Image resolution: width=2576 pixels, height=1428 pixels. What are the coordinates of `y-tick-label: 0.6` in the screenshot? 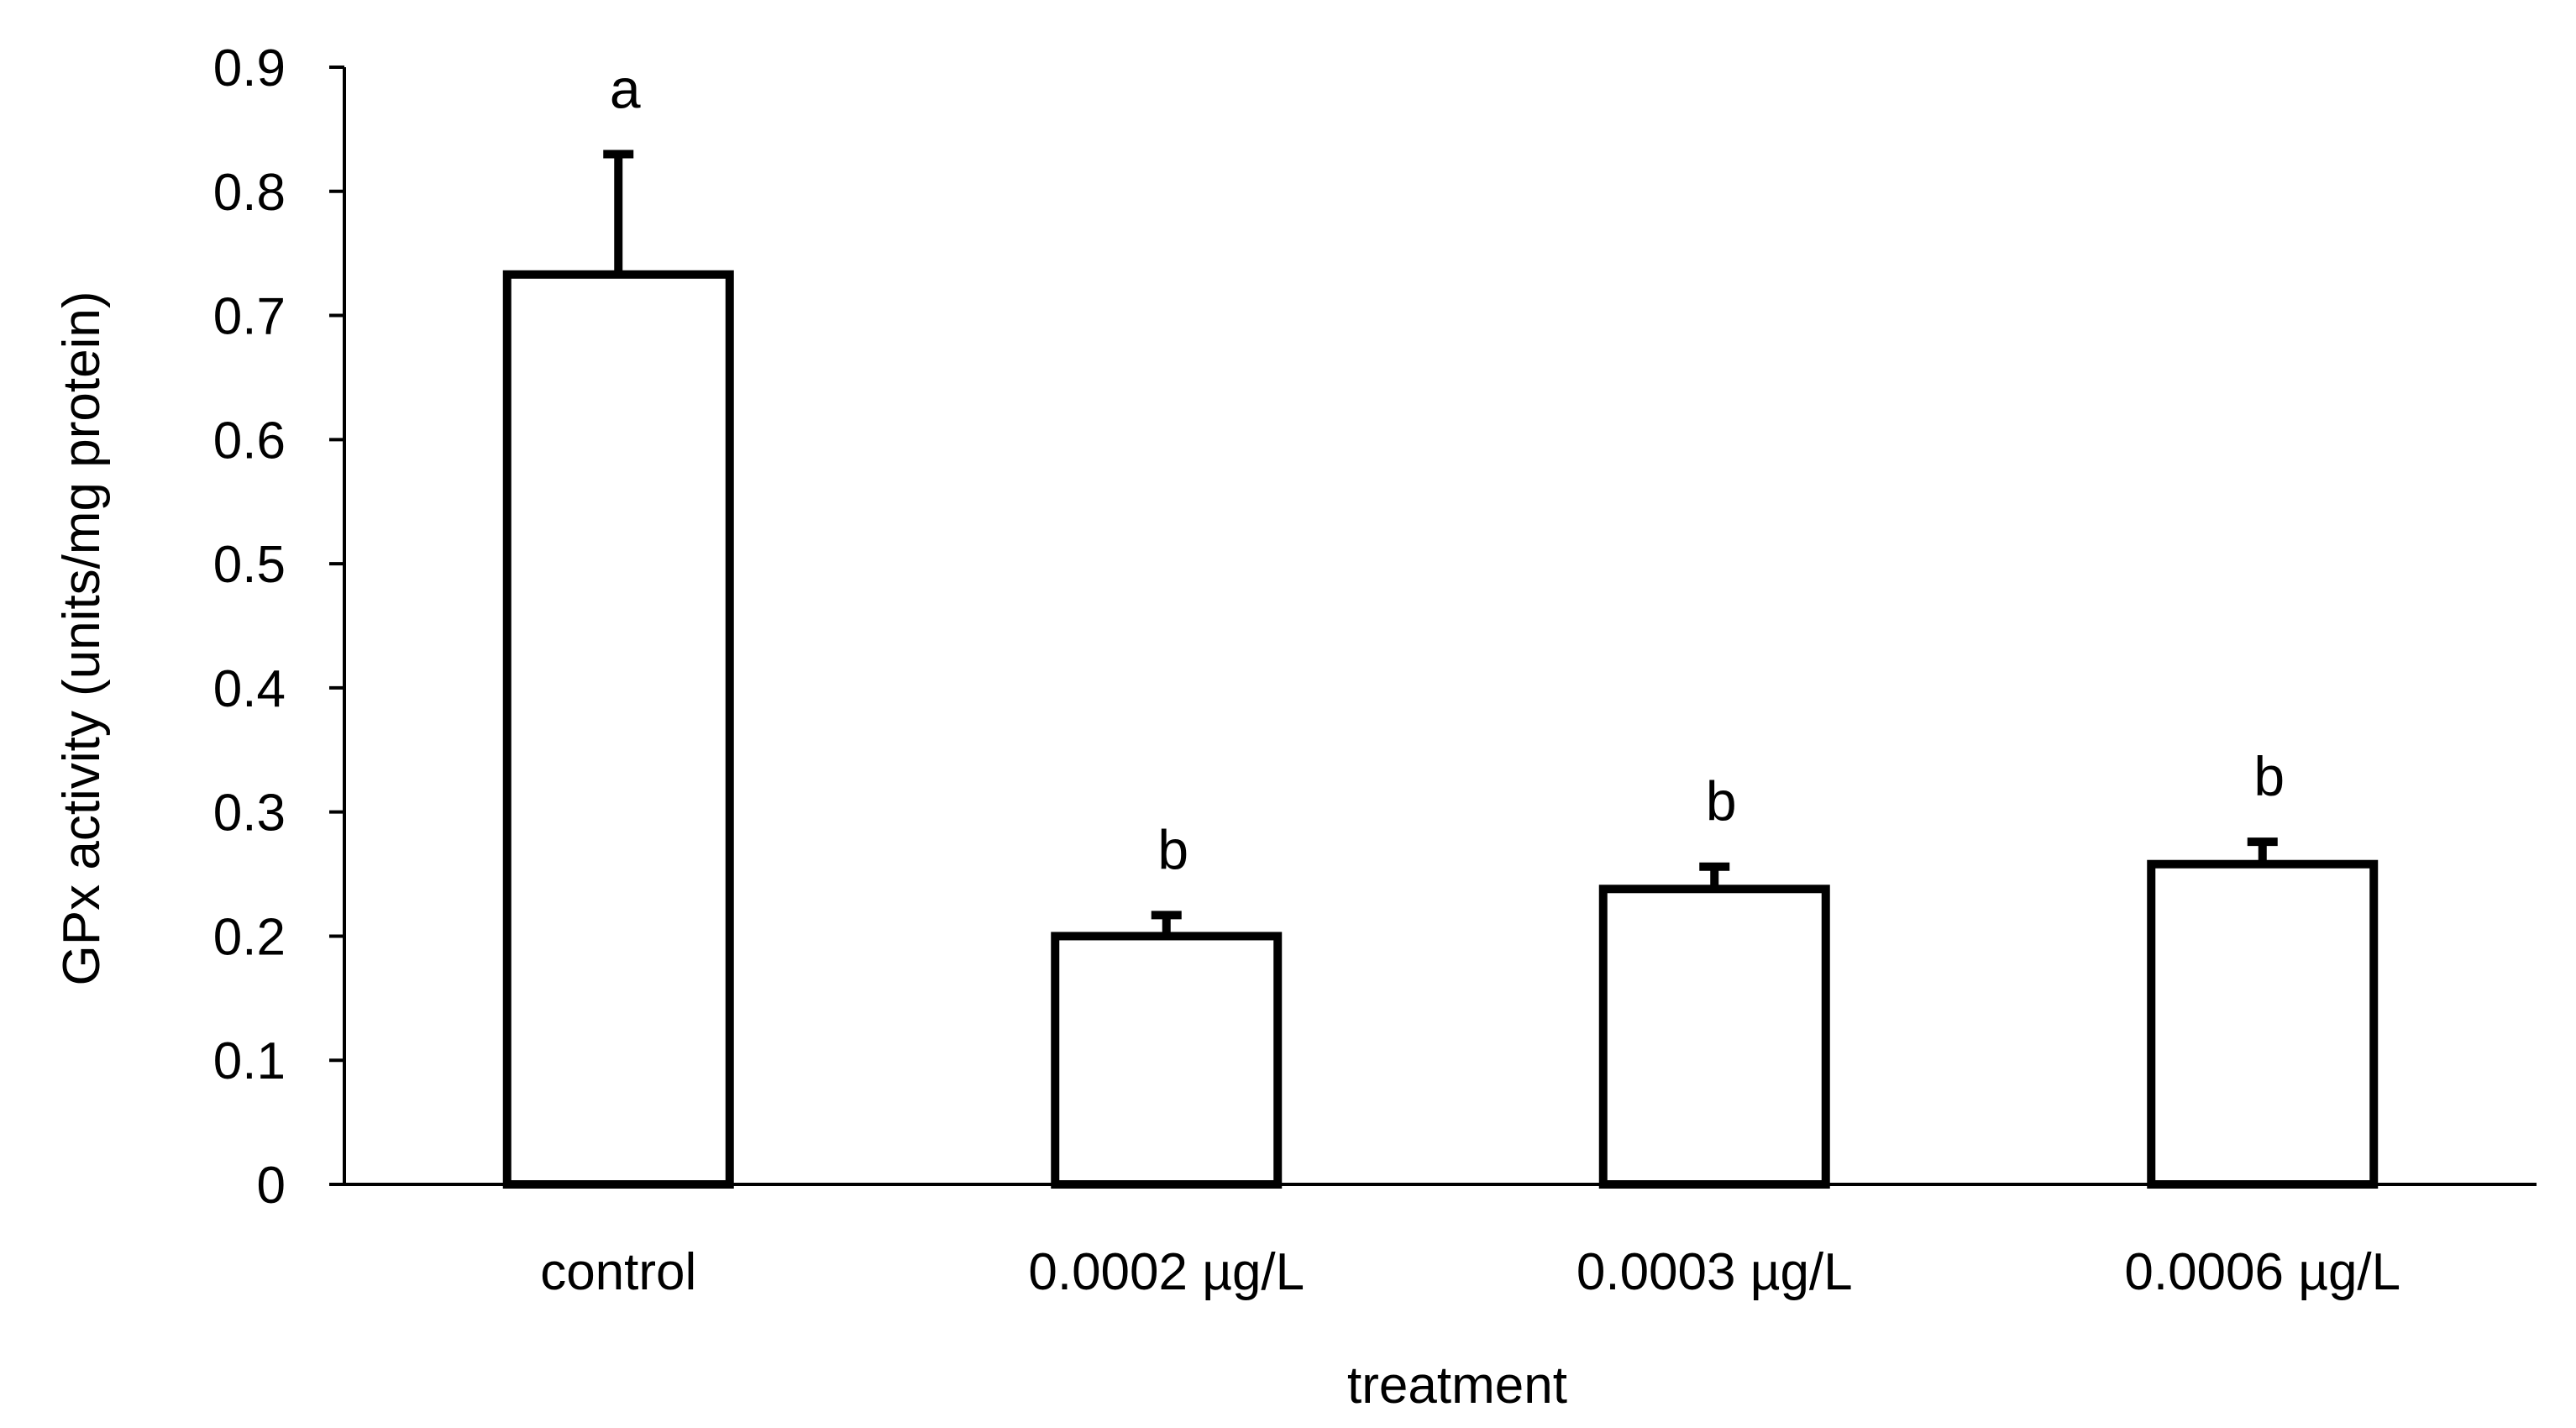 It's located at (249, 441).